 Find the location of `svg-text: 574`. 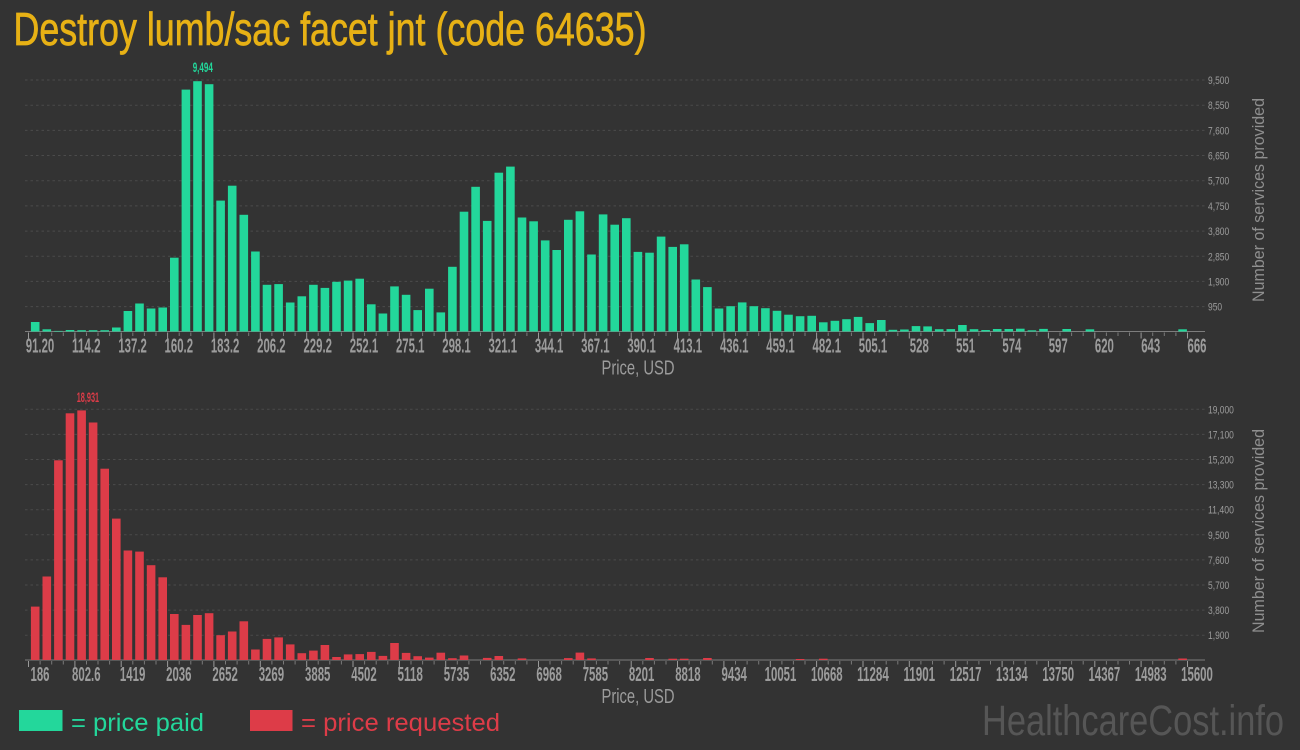

svg-text: 574 is located at coordinates (1011, 347).